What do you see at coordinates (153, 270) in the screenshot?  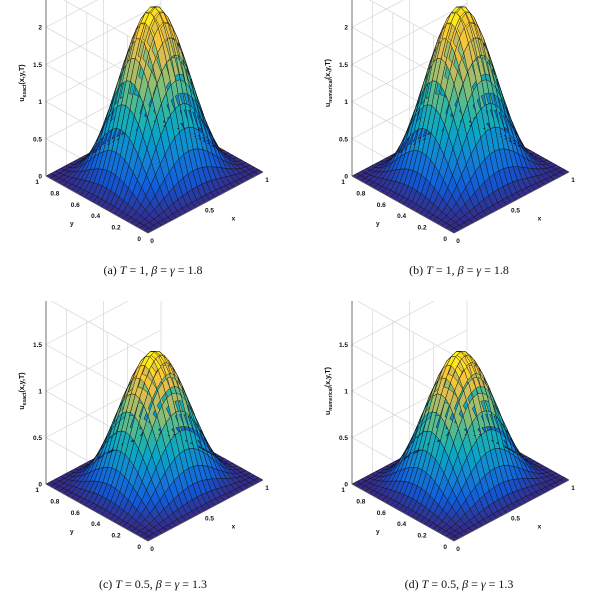 I see `caption-a: (a) T = 1, β = γ = 1.8` at bounding box center [153, 270].